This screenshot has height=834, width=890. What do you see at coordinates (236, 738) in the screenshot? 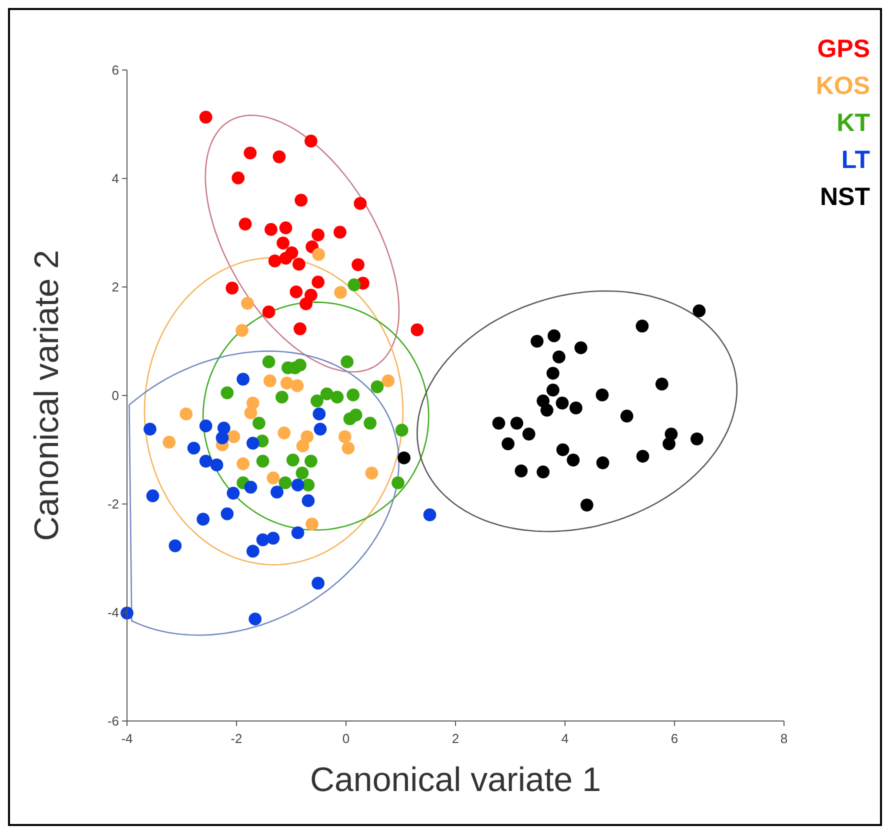
I see `x-tick-label: -2` at bounding box center [236, 738].